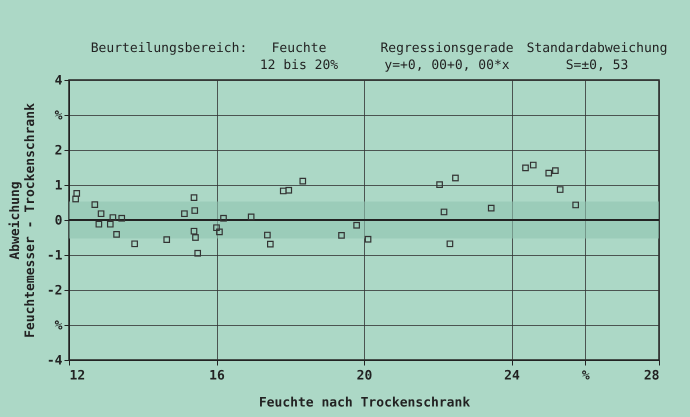 This screenshot has height=417, width=690. I want to click on y-tick-label: -4, so click(54, 361).